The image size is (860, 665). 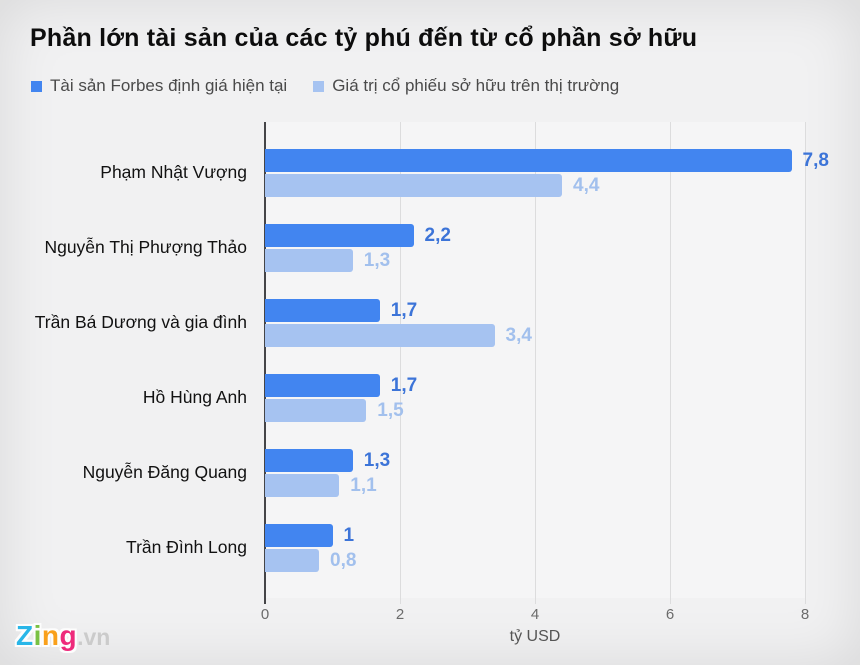 I want to click on chart-row: 1,7 3,4, so click(x=535, y=322).